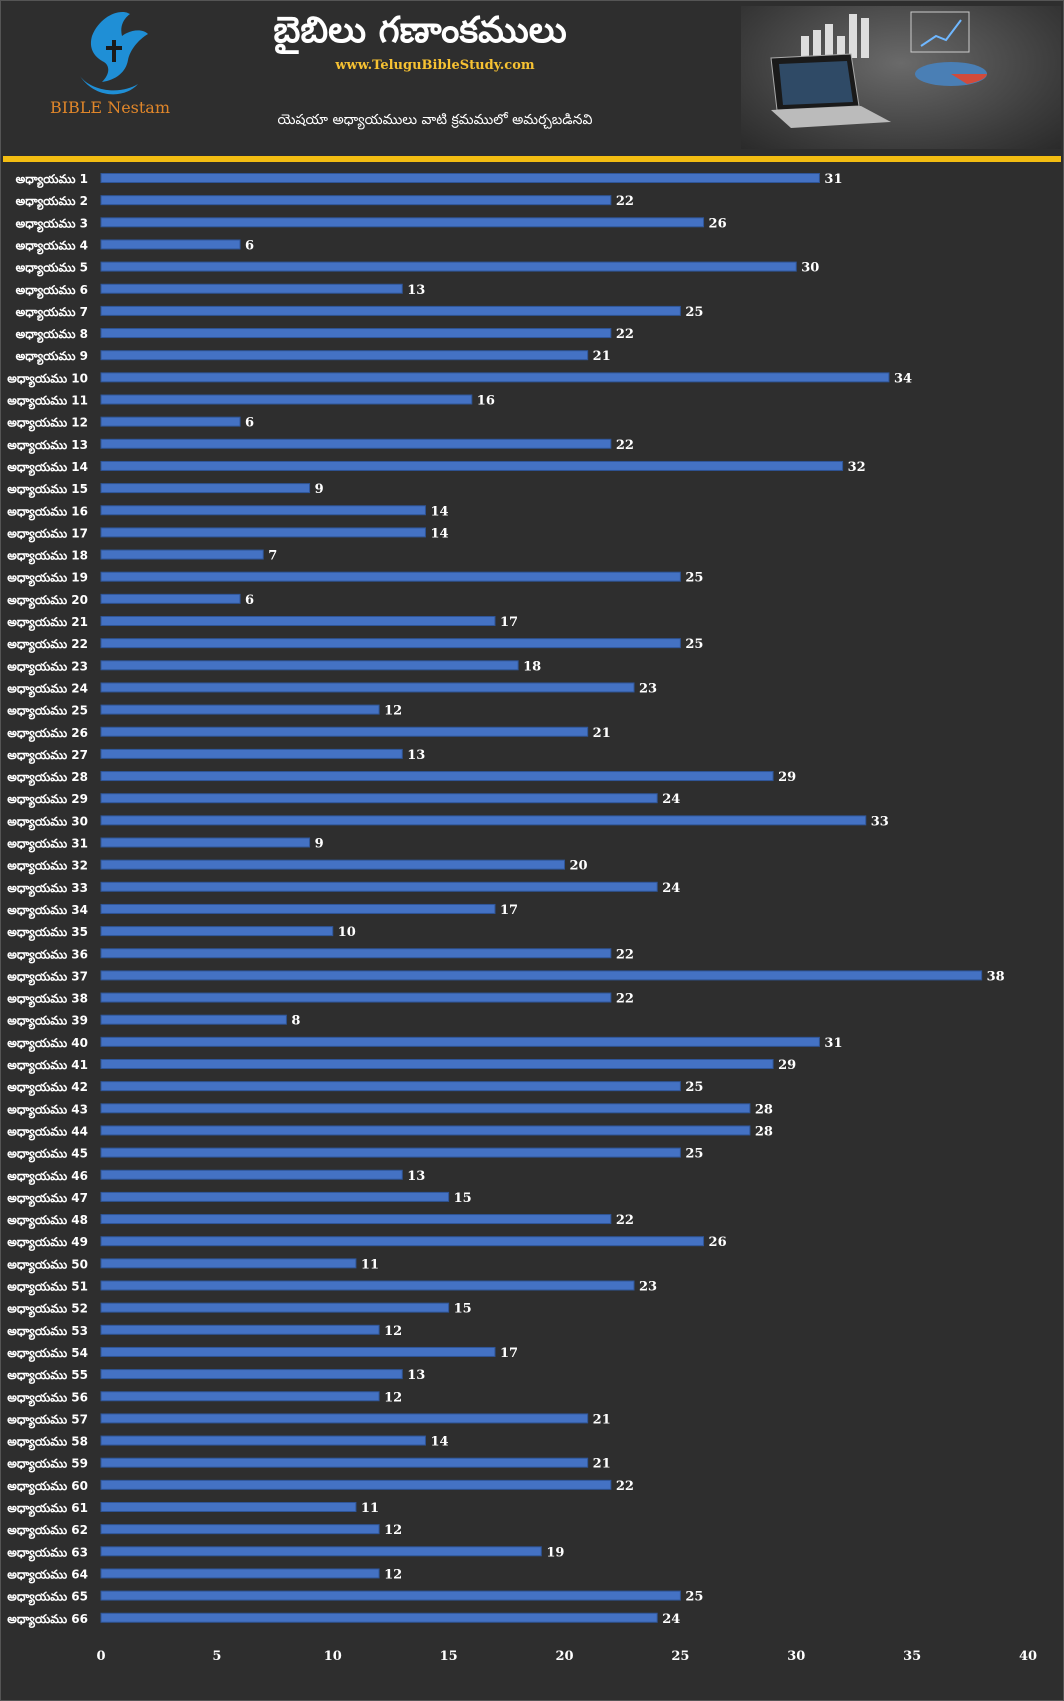 Image resolution: width=1064 pixels, height=1701 pixels. What do you see at coordinates (47, 1177) in the screenshot?
I see `category-label: అధ్యాయము 46` at bounding box center [47, 1177].